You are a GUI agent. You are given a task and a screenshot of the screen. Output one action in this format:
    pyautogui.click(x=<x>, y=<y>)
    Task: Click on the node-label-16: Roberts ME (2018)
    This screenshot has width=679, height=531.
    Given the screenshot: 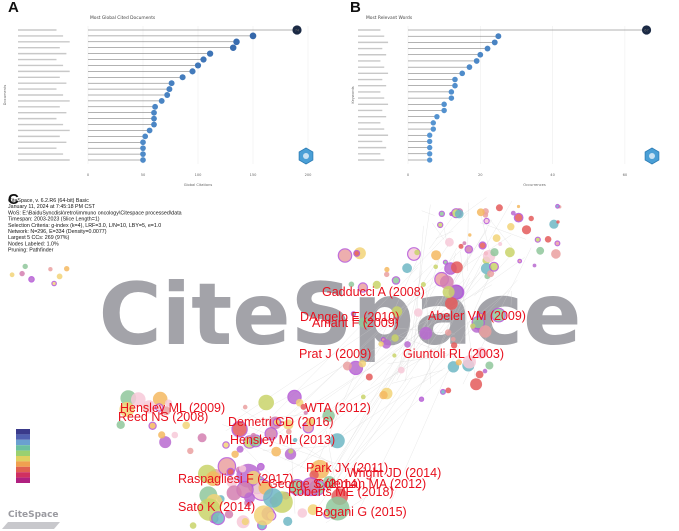 What is the action you would take?
    pyautogui.click(x=341, y=492)
    